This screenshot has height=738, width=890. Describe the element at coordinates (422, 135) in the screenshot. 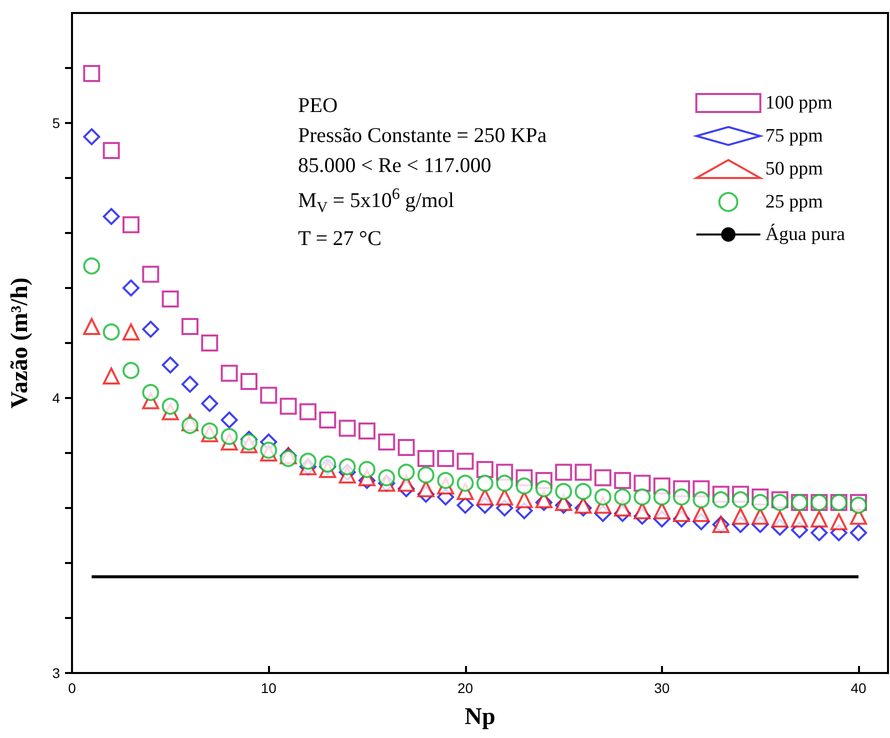

I see `annotation: Pressão Constante = 250 KPa` at that location.